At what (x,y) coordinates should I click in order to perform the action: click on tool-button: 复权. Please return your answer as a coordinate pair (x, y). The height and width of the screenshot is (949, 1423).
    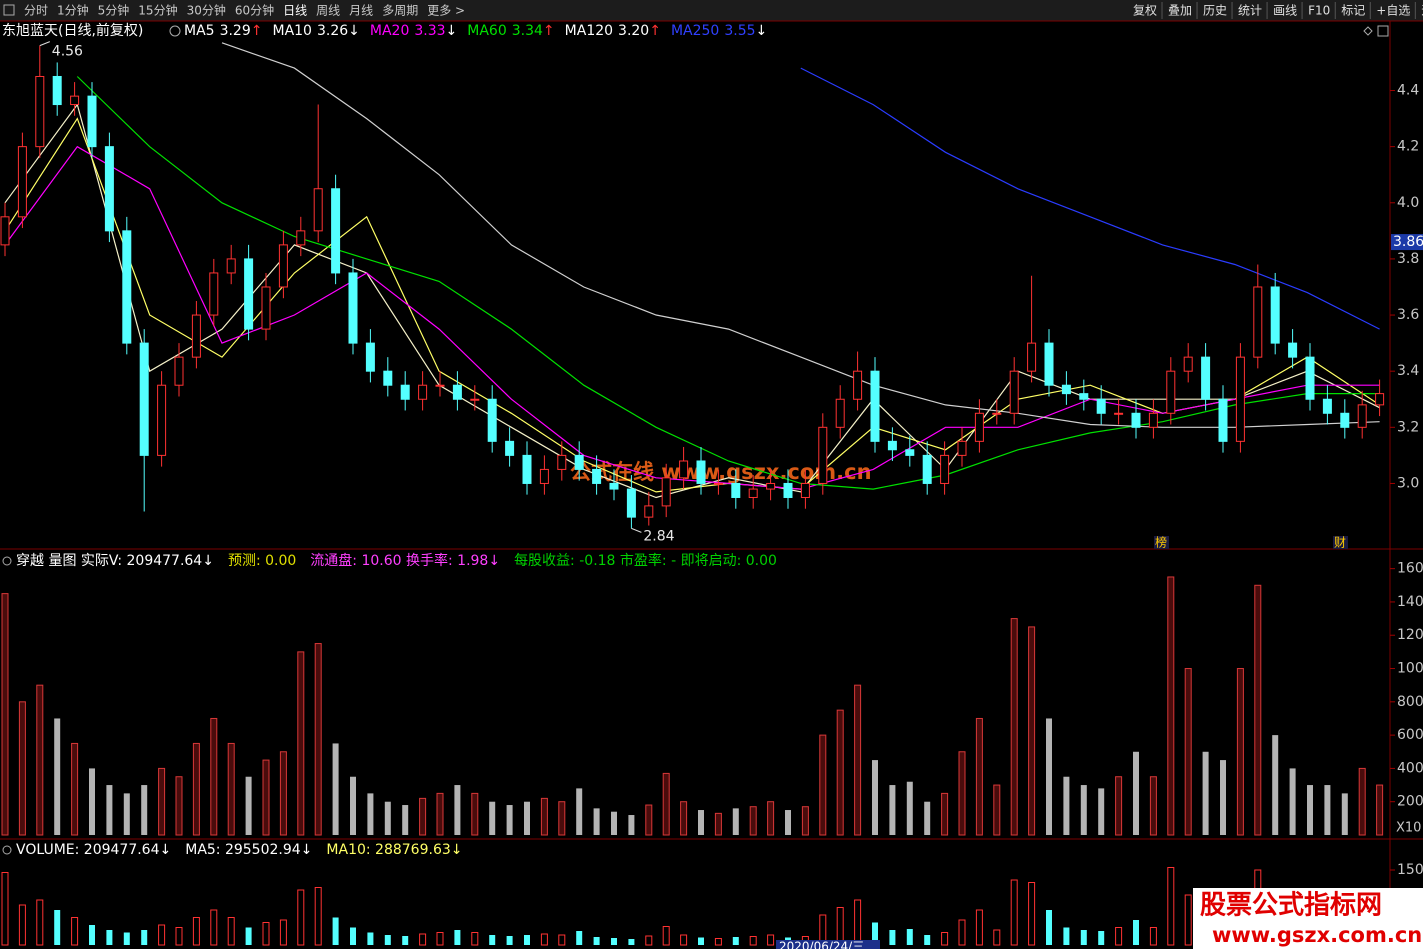
    Looking at the image, I should click on (1145, 11).